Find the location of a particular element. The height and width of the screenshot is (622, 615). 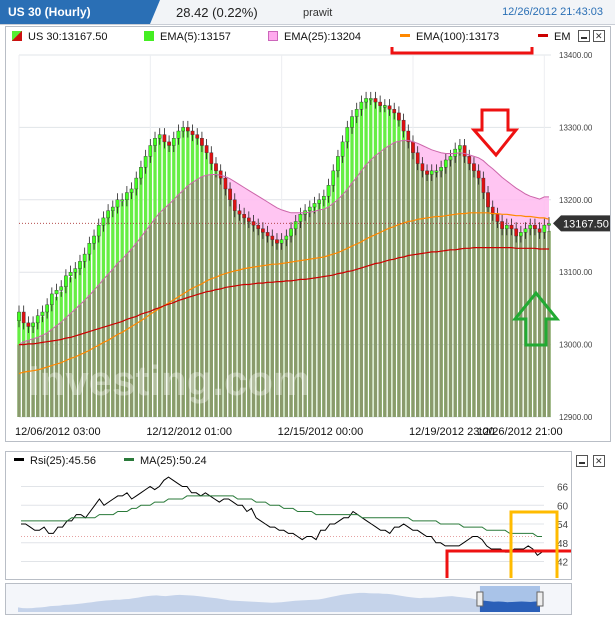

rsi-y-tick-label: 60 is located at coordinates (563, 506).